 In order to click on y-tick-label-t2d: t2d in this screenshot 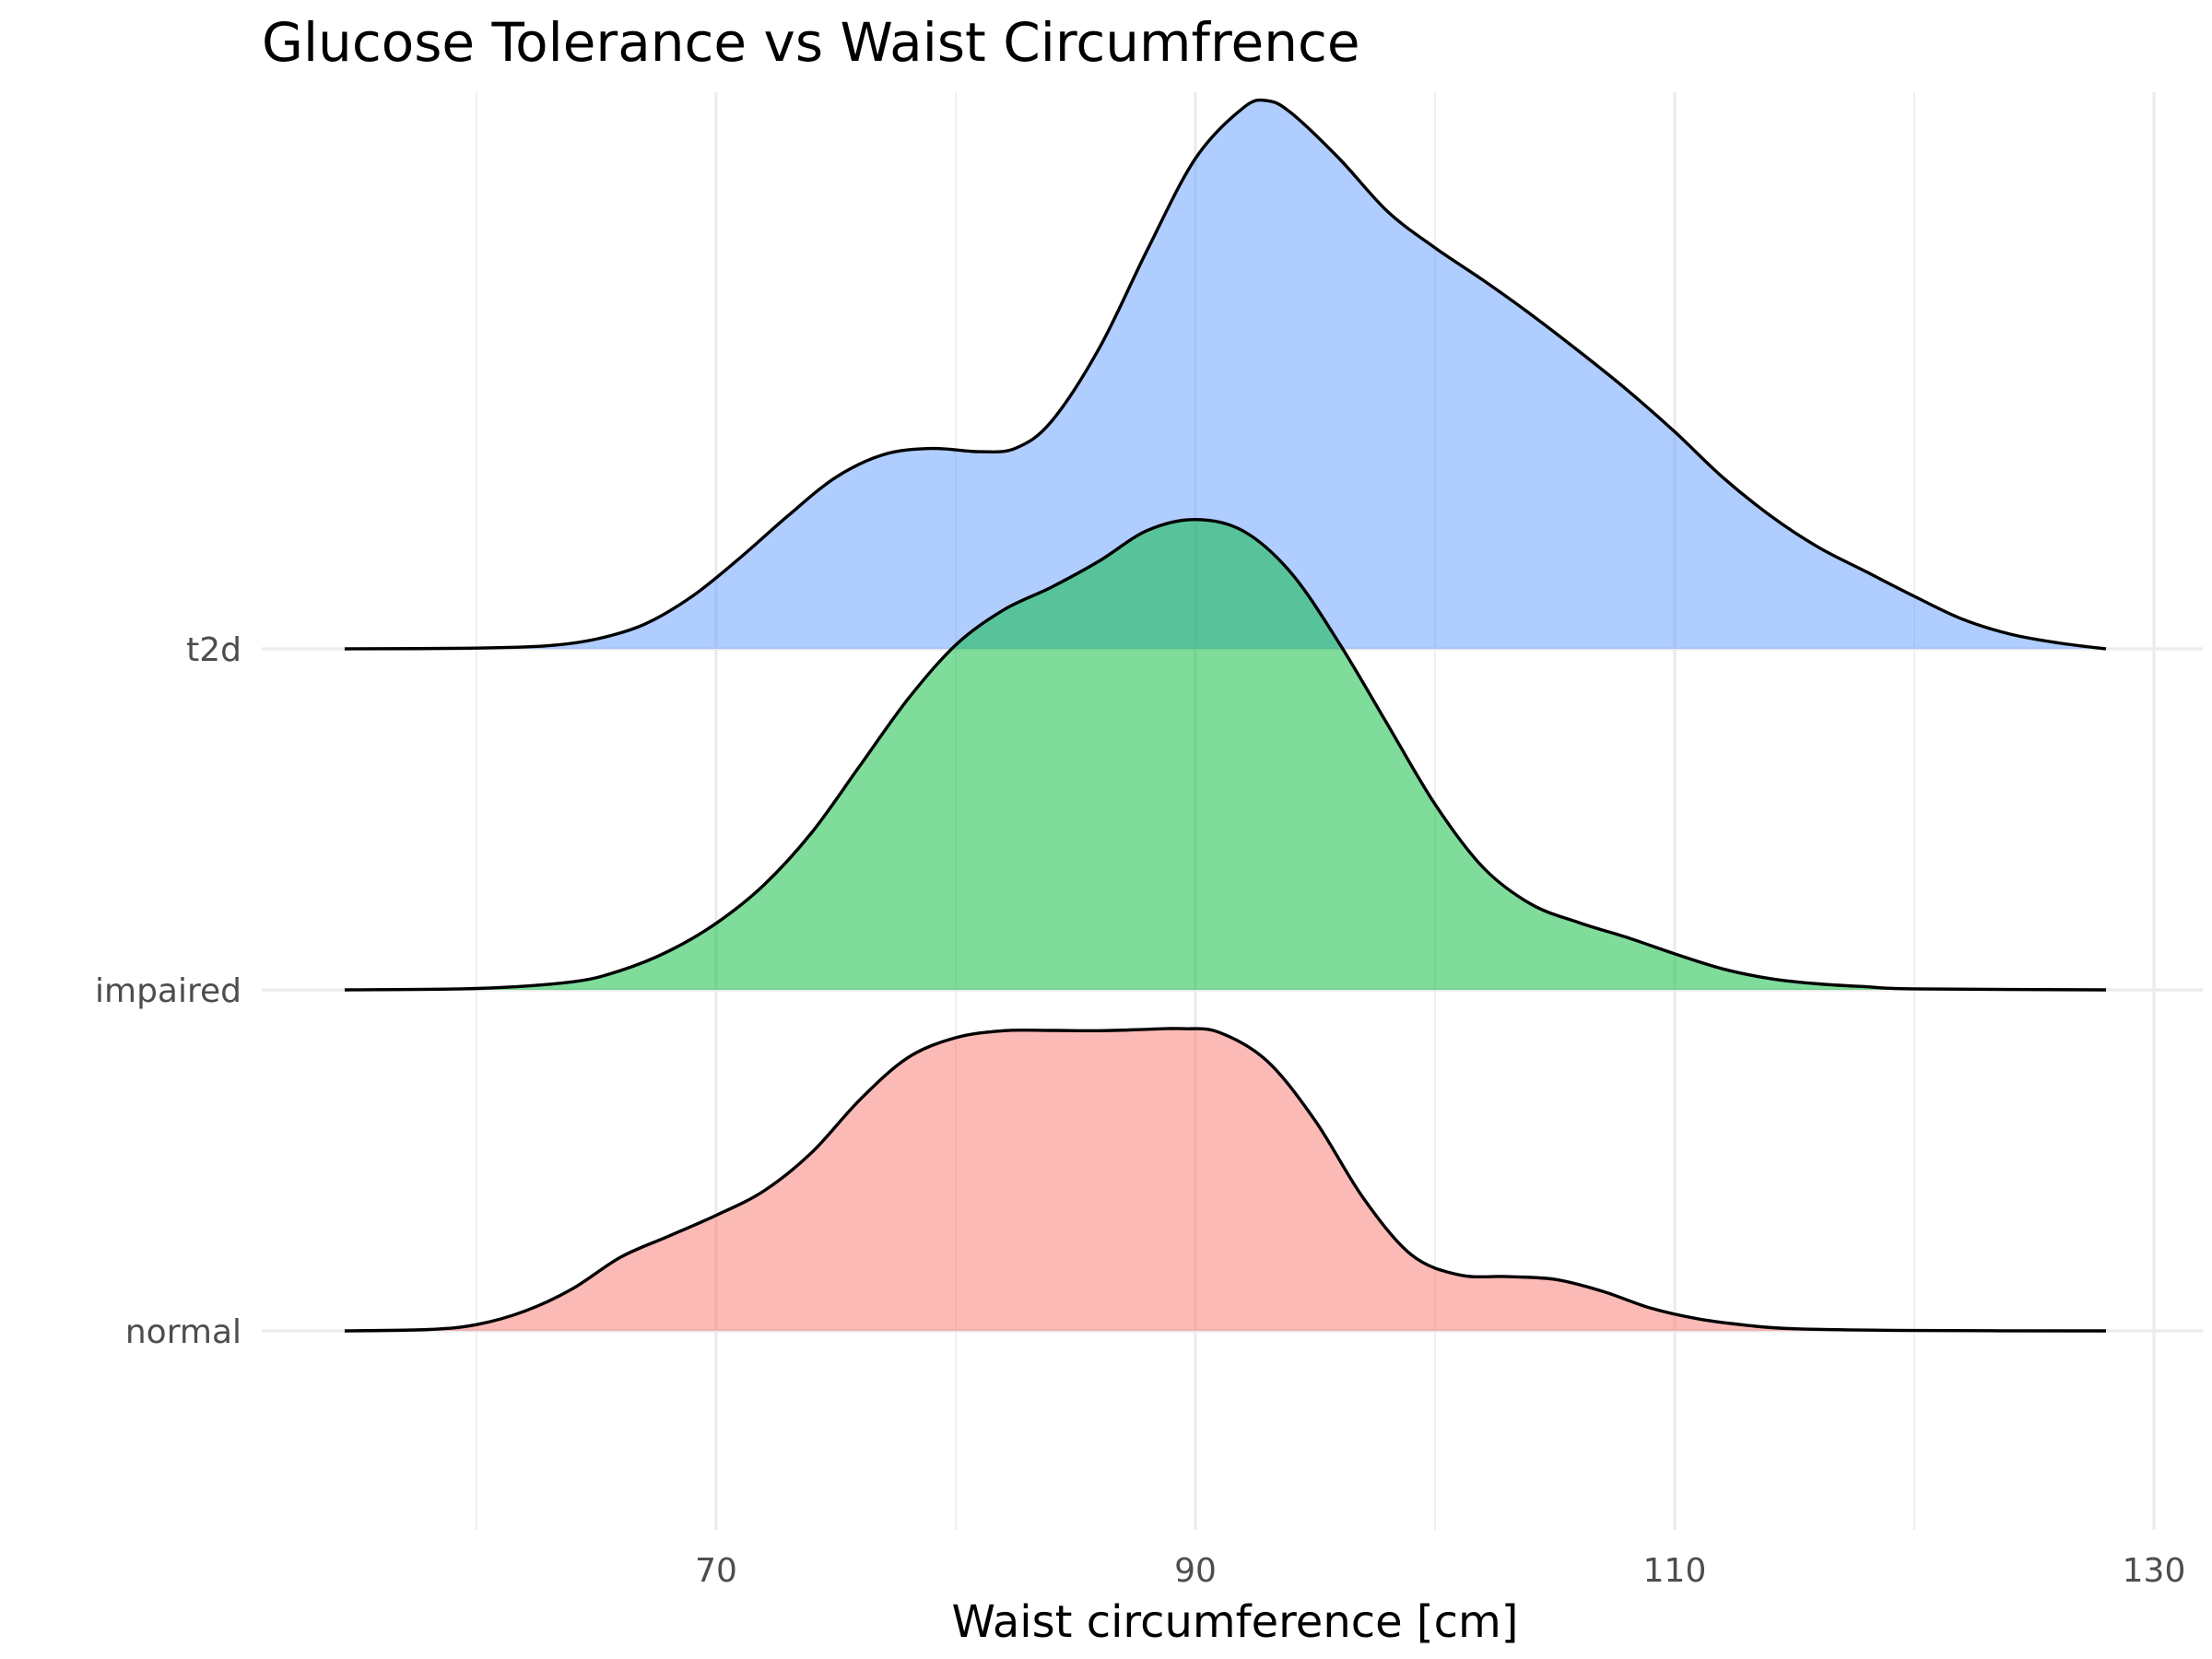, I will do `click(213, 650)`.